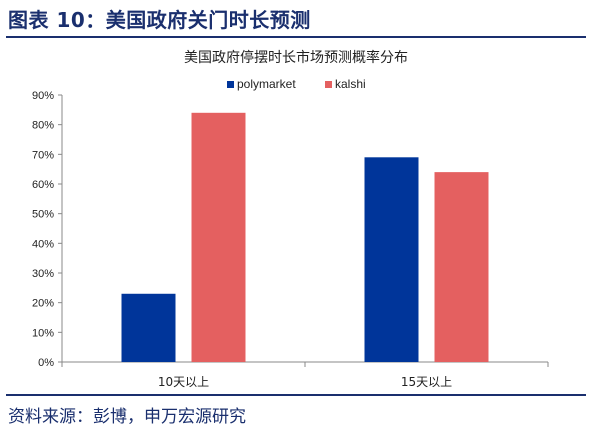  I want to click on chart-title: 美国政府停摆时长市场预测概率分布, so click(296, 57).